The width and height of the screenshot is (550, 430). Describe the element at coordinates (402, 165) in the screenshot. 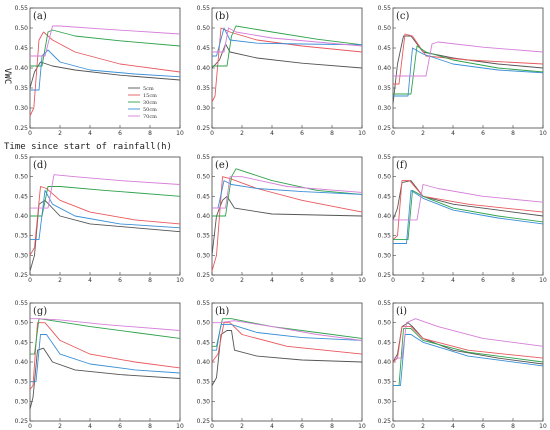

I see `panel-label: (f)` at that location.